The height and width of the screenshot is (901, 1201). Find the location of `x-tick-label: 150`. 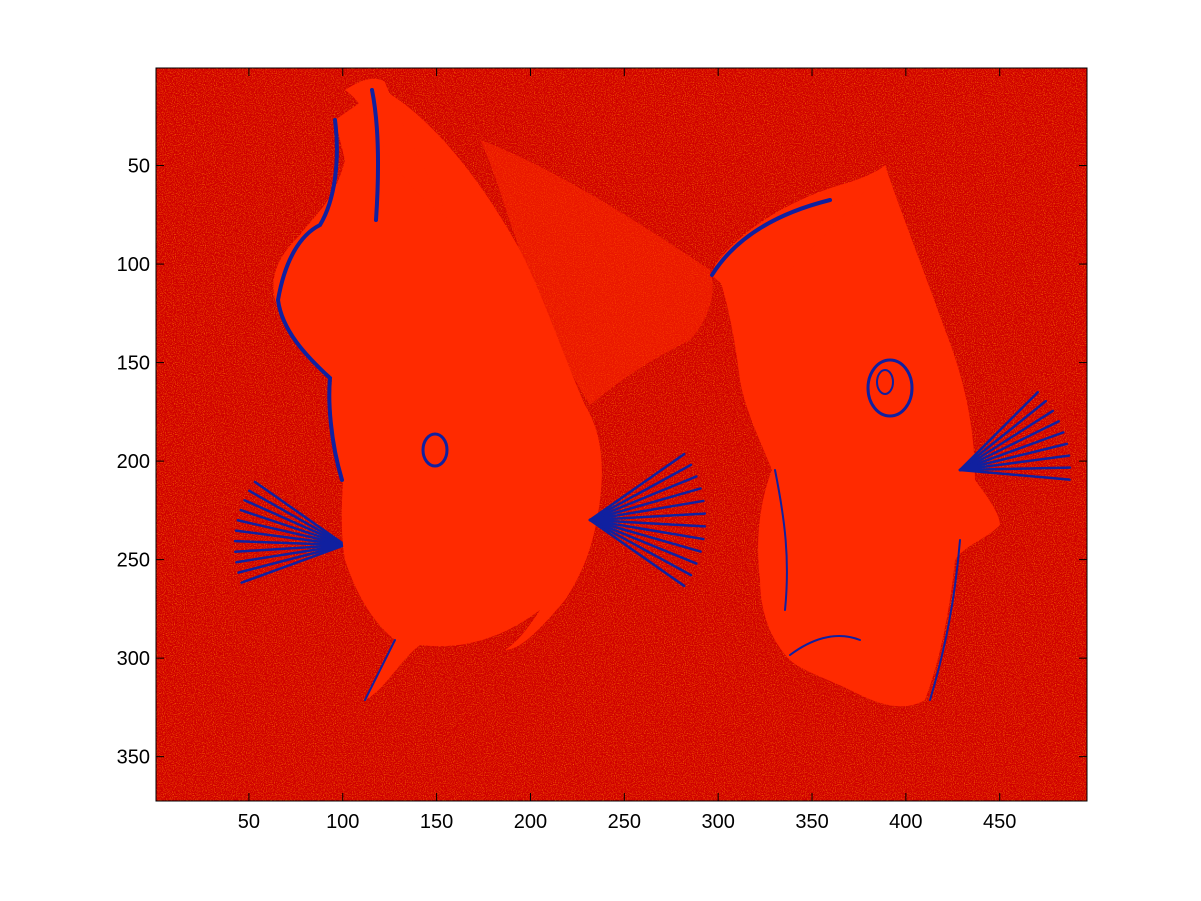

x-tick-label: 150 is located at coordinates (436, 822).